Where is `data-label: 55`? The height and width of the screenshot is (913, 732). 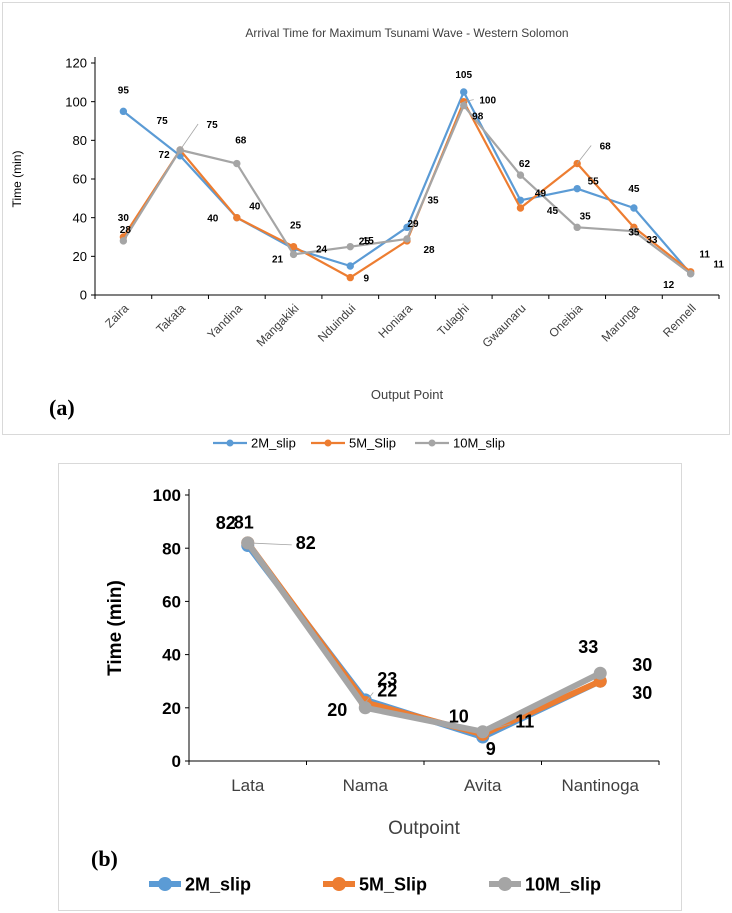
data-label: 55 is located at coordinates (594, 182).